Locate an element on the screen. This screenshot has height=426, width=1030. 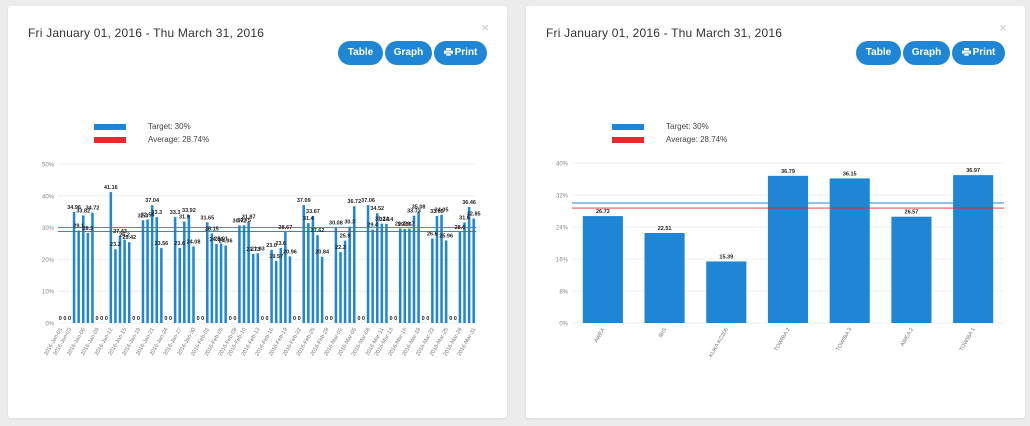
data-label: 20.84 is located at coordinates (322, 253).